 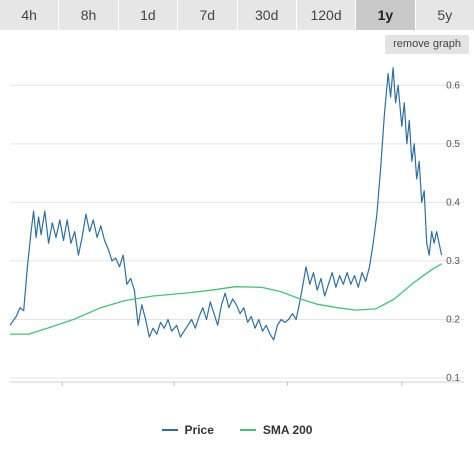 I want to click on tab-120d: 120d, so click(x=326, y=15).